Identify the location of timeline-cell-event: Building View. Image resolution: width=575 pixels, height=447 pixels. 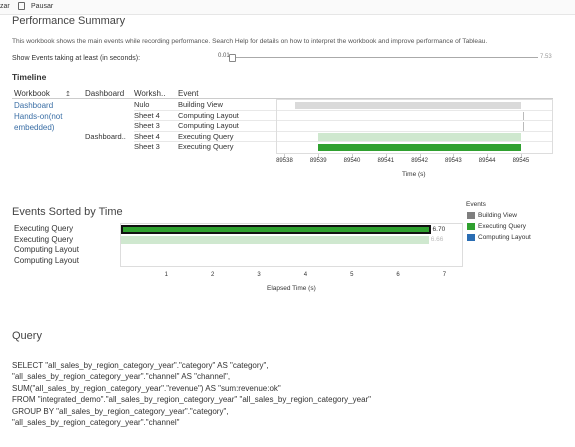
(200, 104).